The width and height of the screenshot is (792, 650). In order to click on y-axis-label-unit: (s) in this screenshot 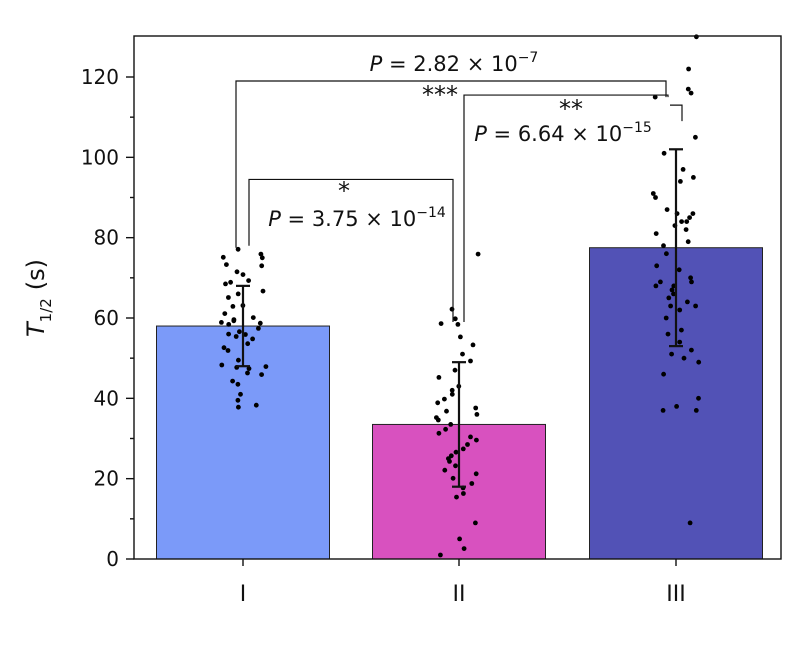, I will do `click(36, 274)`.